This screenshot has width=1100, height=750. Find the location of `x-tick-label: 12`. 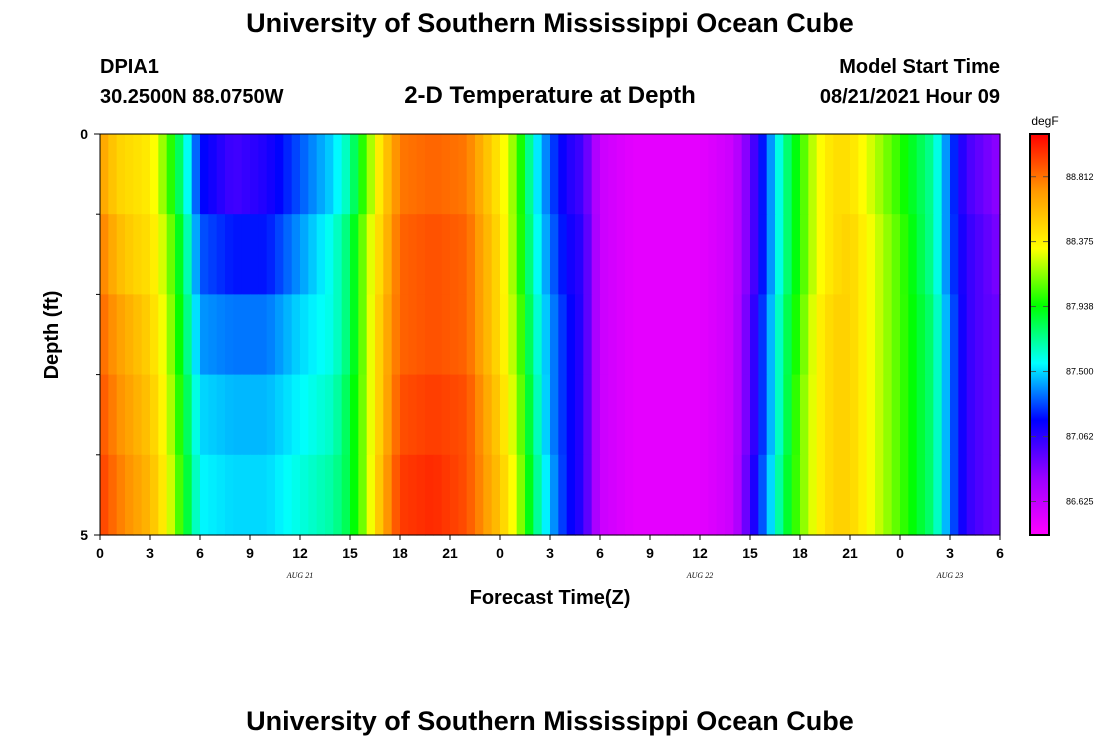

x-tick-label: 12 is located at coordinates (300, 553).